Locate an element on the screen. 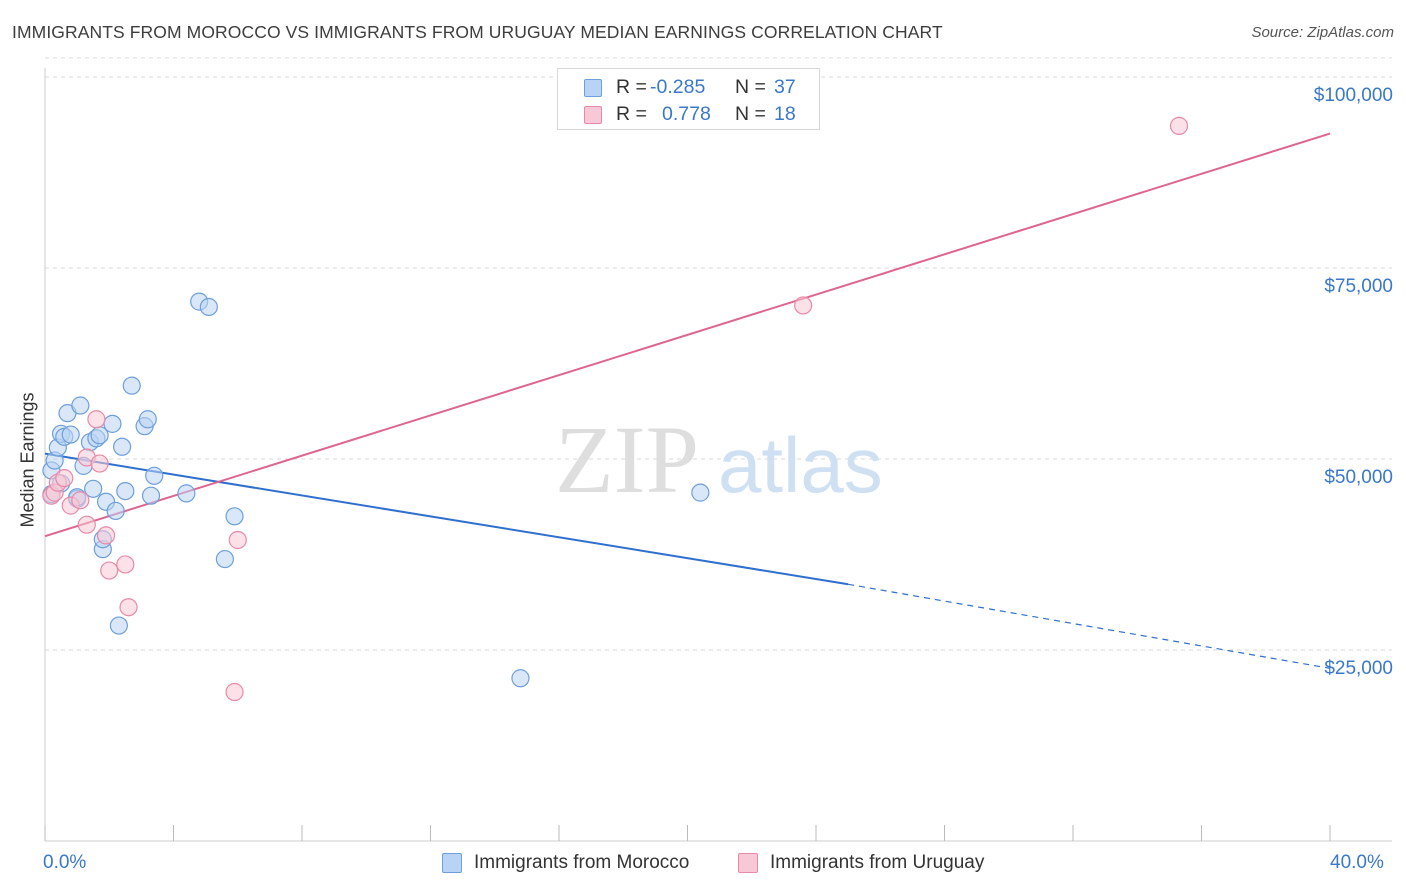 Image resolution: width=1406 pixels, height=892 pixels. trend-line-morocco is located at coordinates (446, 519).